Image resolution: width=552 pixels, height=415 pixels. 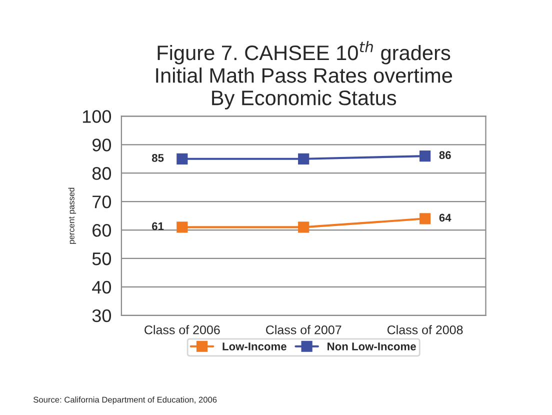 I want to click on x-tick-label: Class of 2006, so click(x=182, y=329).